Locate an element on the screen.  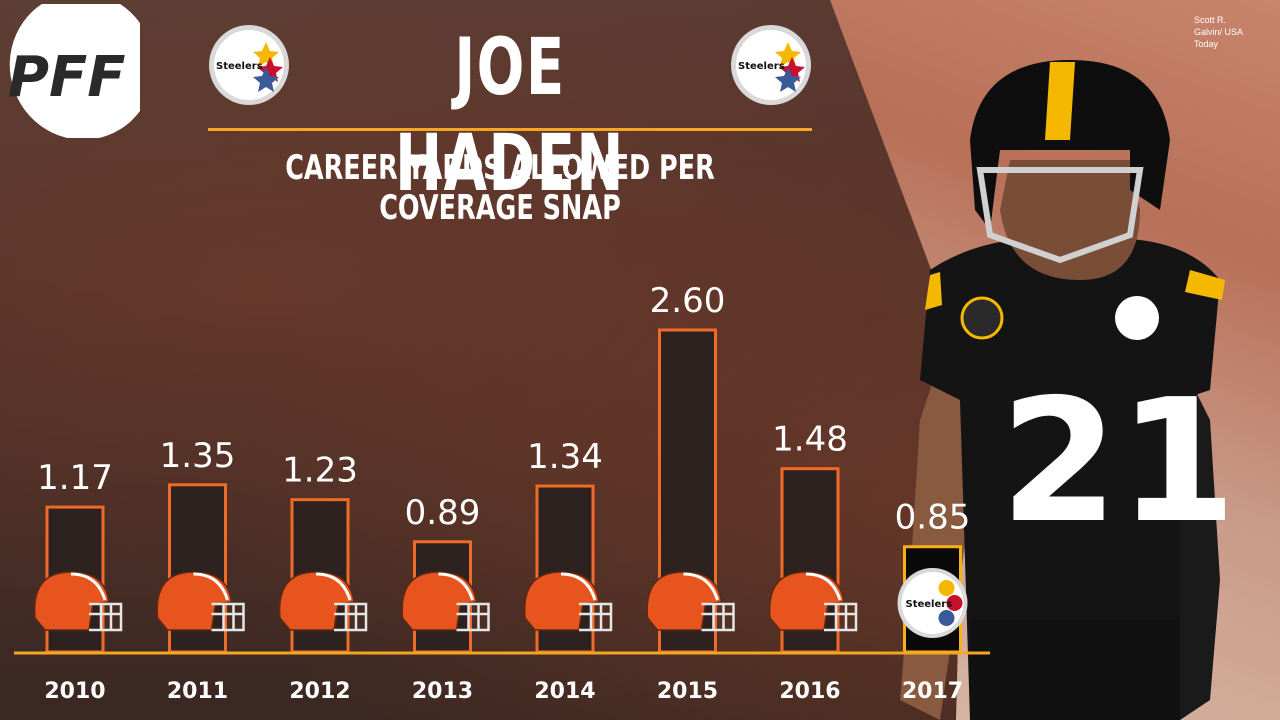
year-label-2011: 2011 is located at coordinates (197, 691).